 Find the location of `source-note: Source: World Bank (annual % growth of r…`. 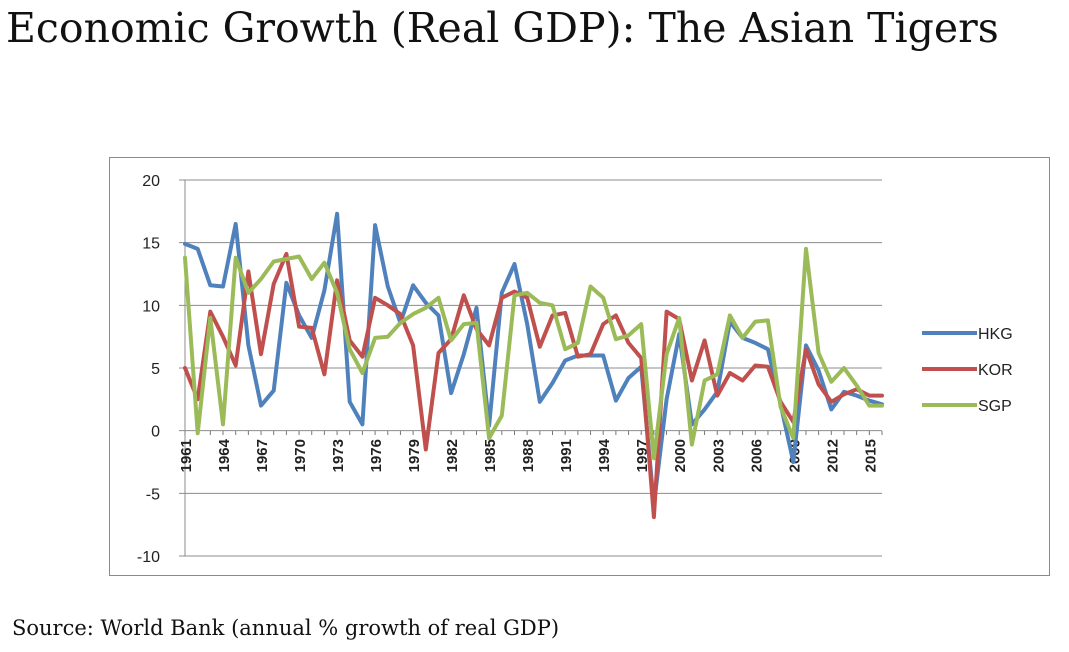

source-note: Source: World Bank (annual % growth of r… is located at coordinates (286, 628).